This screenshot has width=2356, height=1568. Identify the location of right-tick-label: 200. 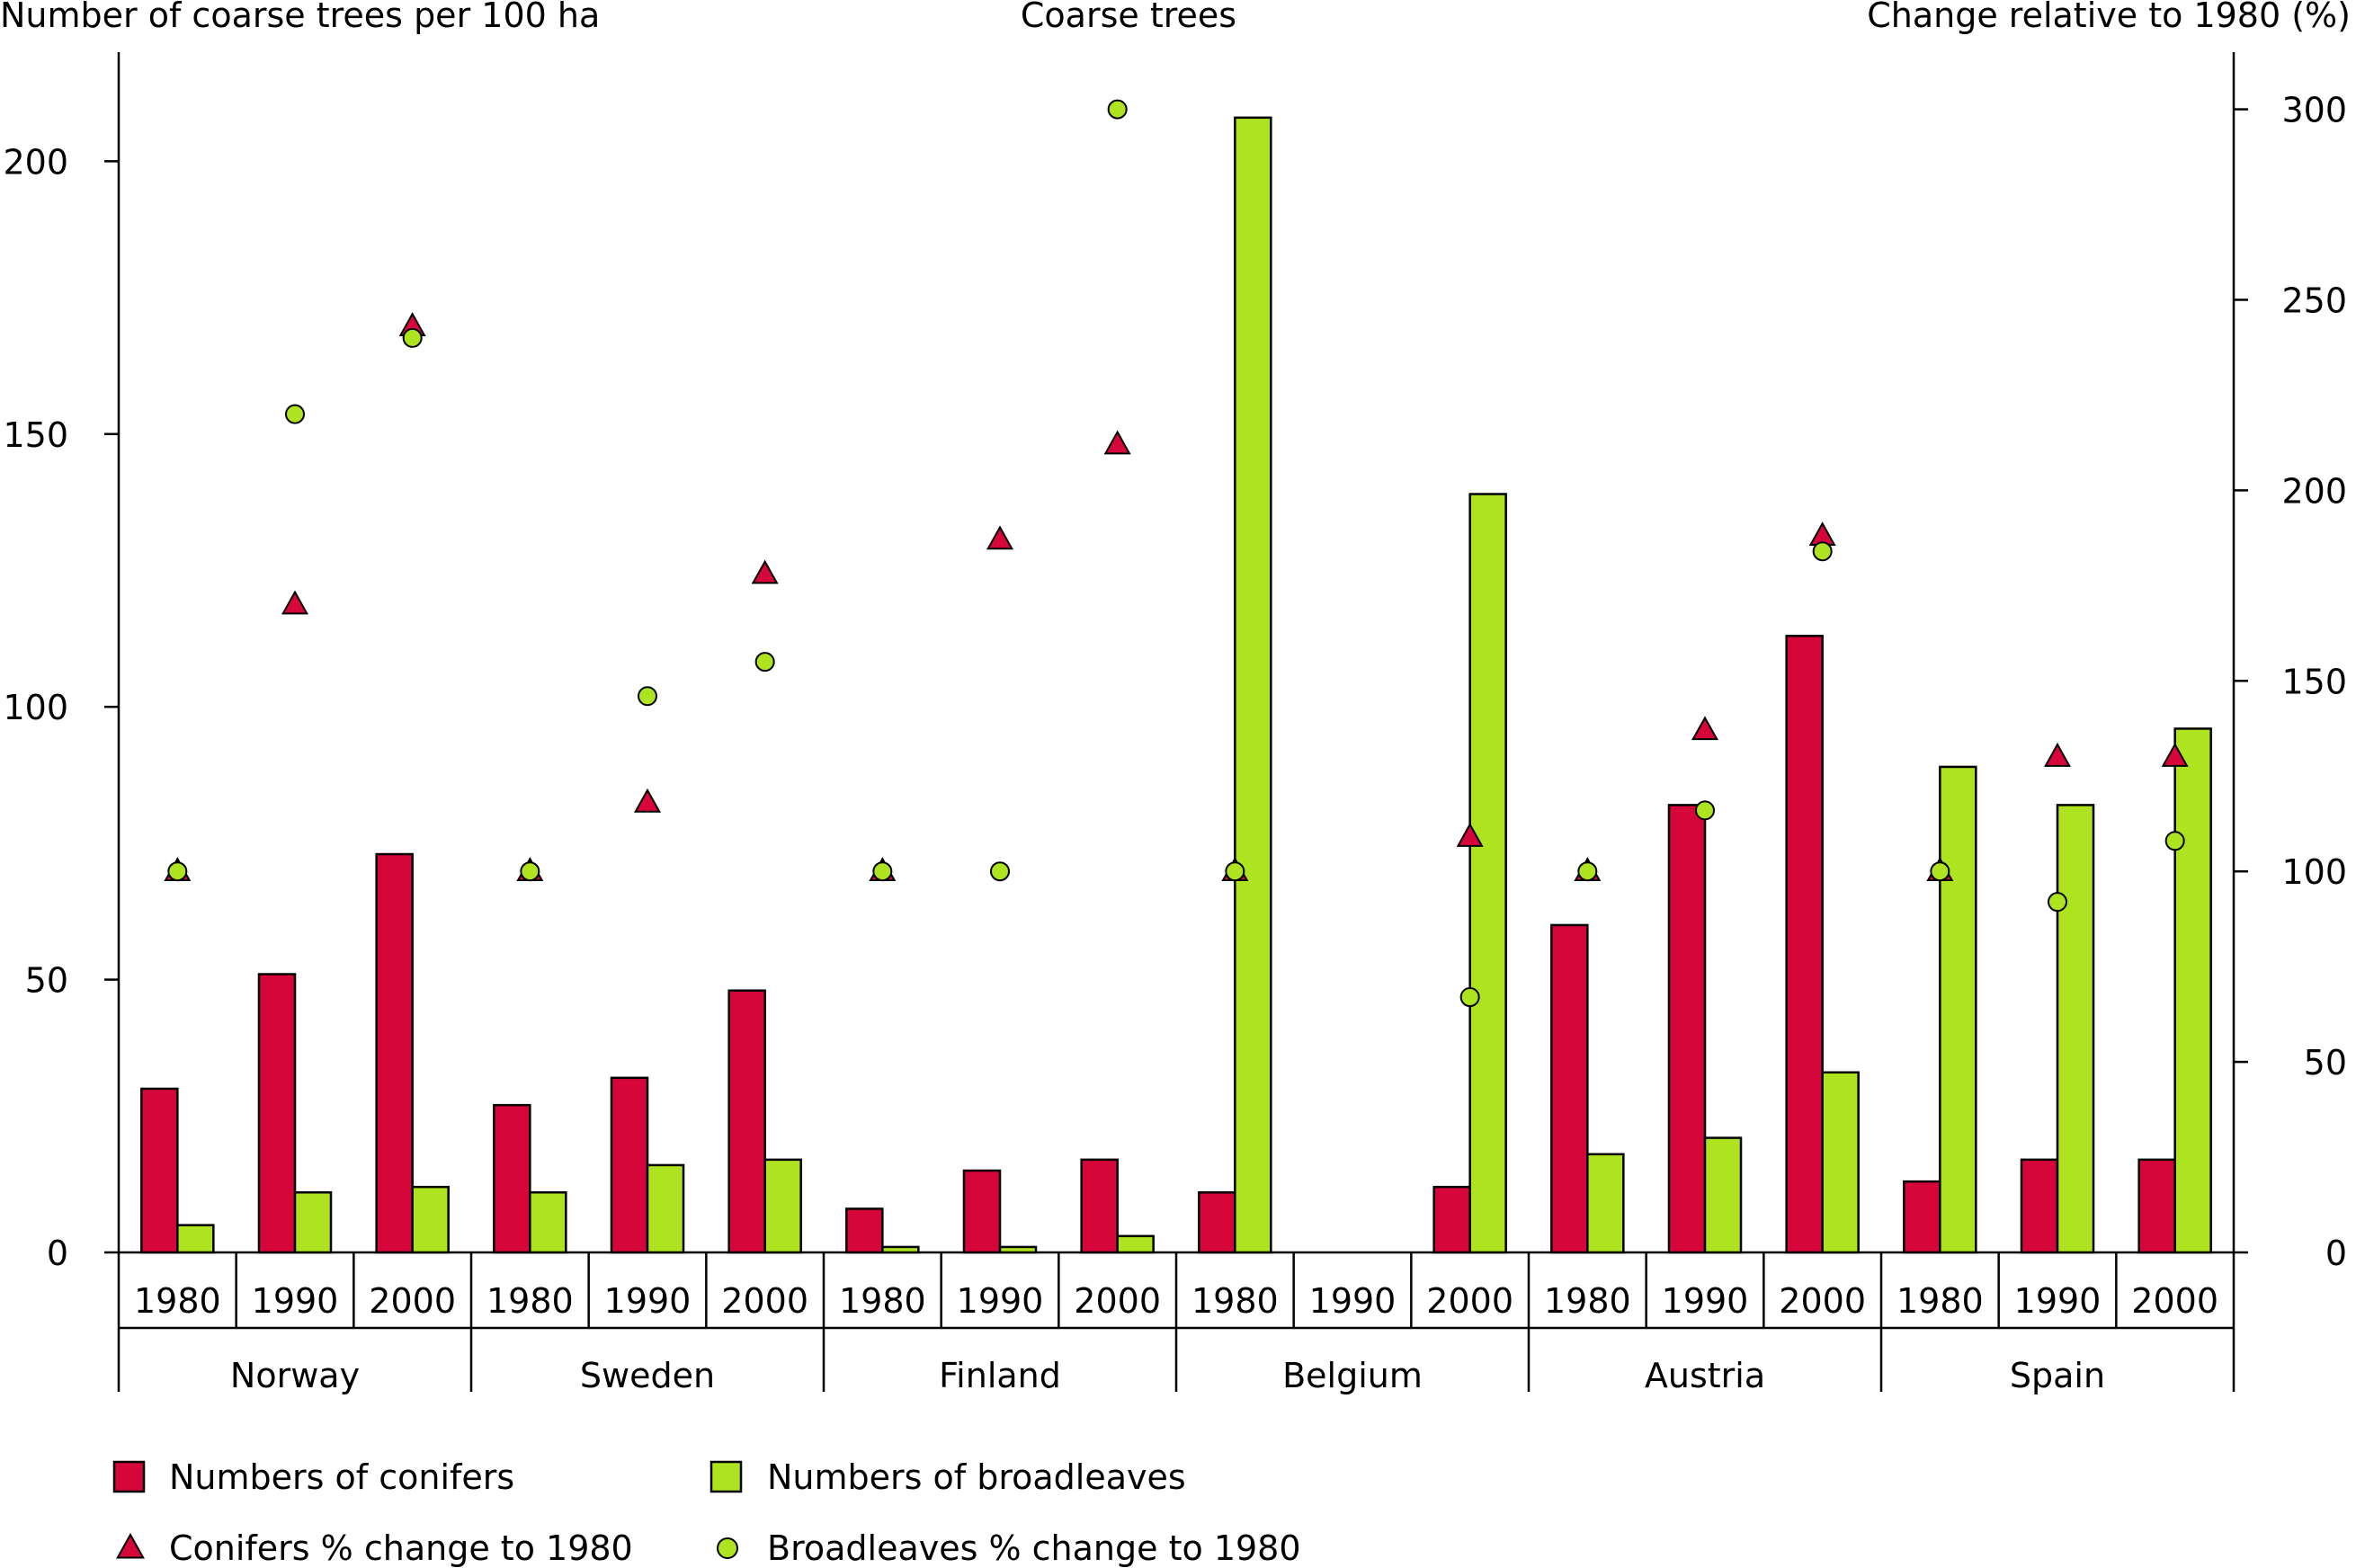
(2314, 491).